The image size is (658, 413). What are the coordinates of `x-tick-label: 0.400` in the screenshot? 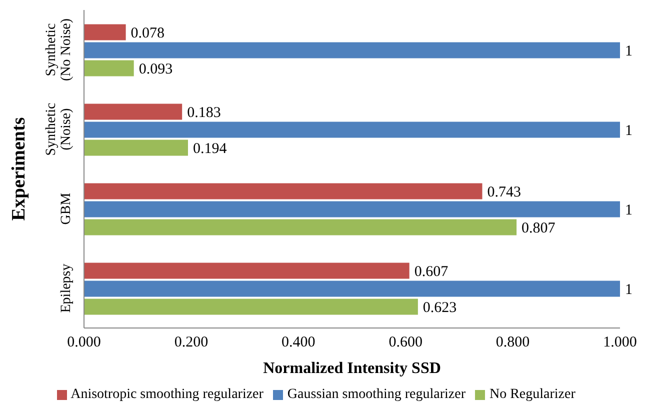 It's located at (299, 342).